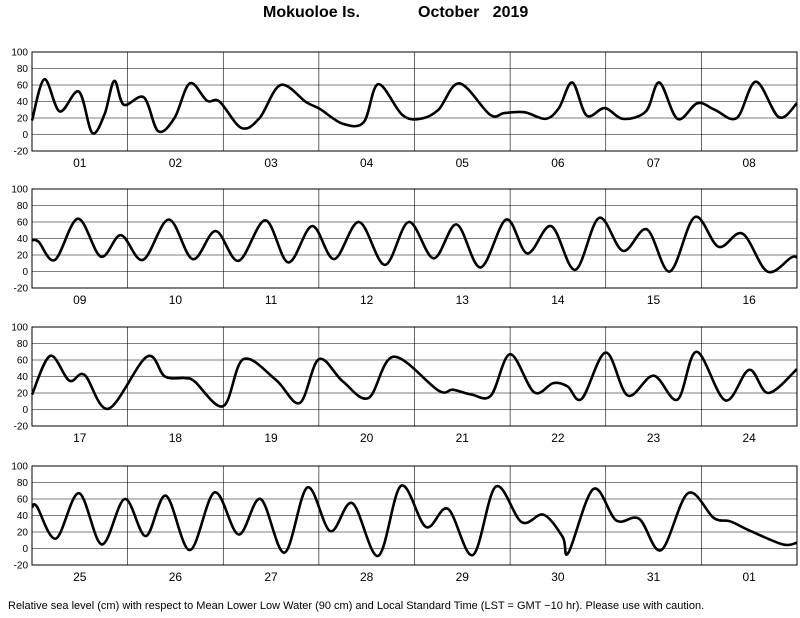 The height and width of the screenshot is (618, 800). What do you see at coordinates (463, 577) in the screenshot?
I see `x-tick-label: 29` at bounding box center [463, 577].